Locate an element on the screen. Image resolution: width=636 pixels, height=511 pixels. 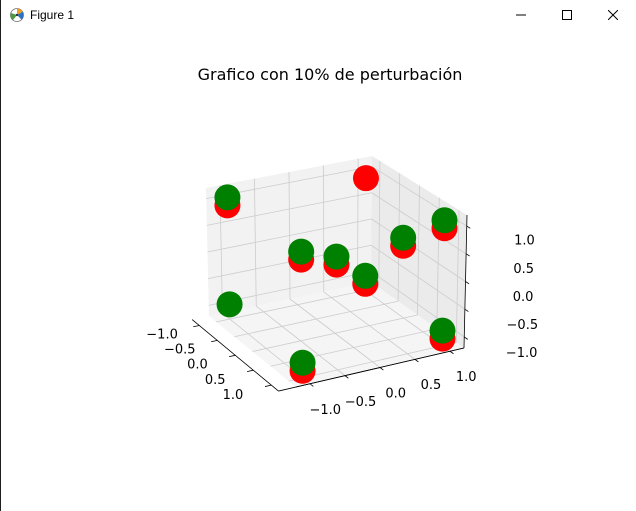
close-icon is located at coordinates (613, 15).